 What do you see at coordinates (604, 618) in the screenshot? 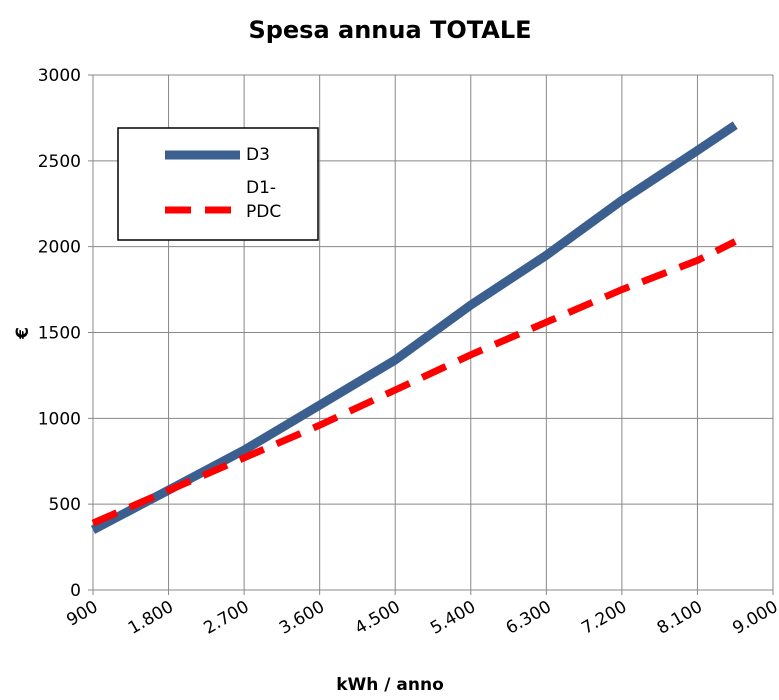
I see `x-tick-label: 7.200` at bounding box center [604, 618].